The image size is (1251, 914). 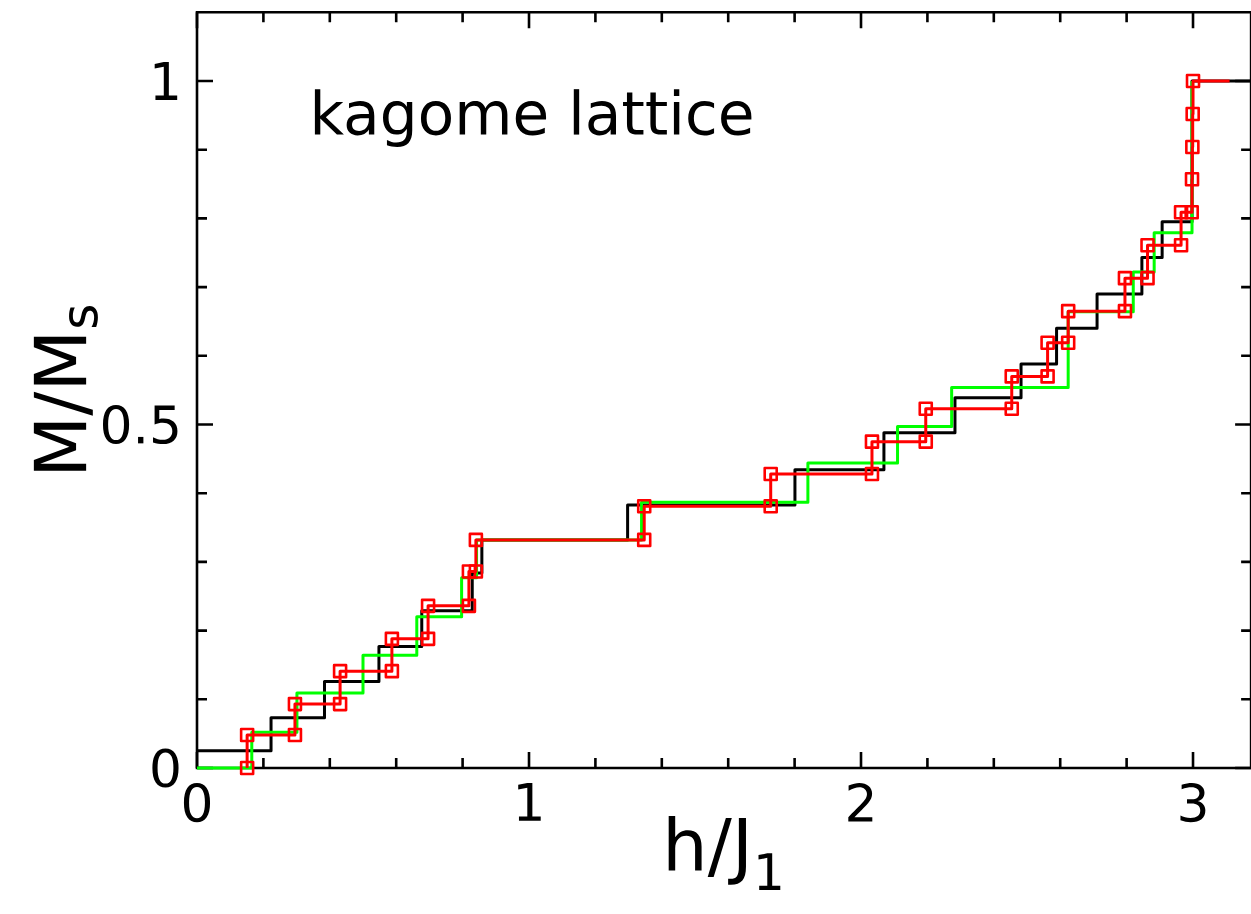 I want to click on y-tick-label: 0, so click(x=165, y=768).